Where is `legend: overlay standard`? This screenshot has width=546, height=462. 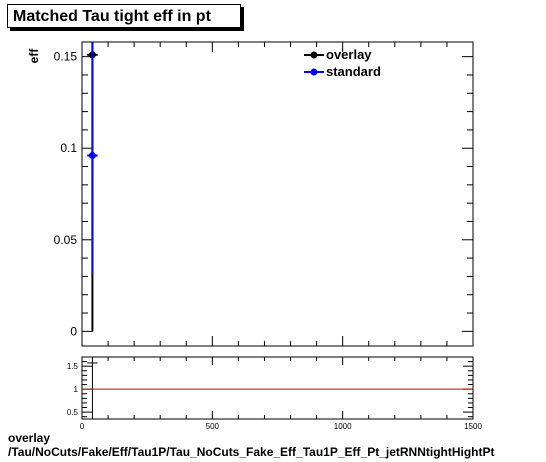
legend: overlay standard is located at coordinates (342, 63).